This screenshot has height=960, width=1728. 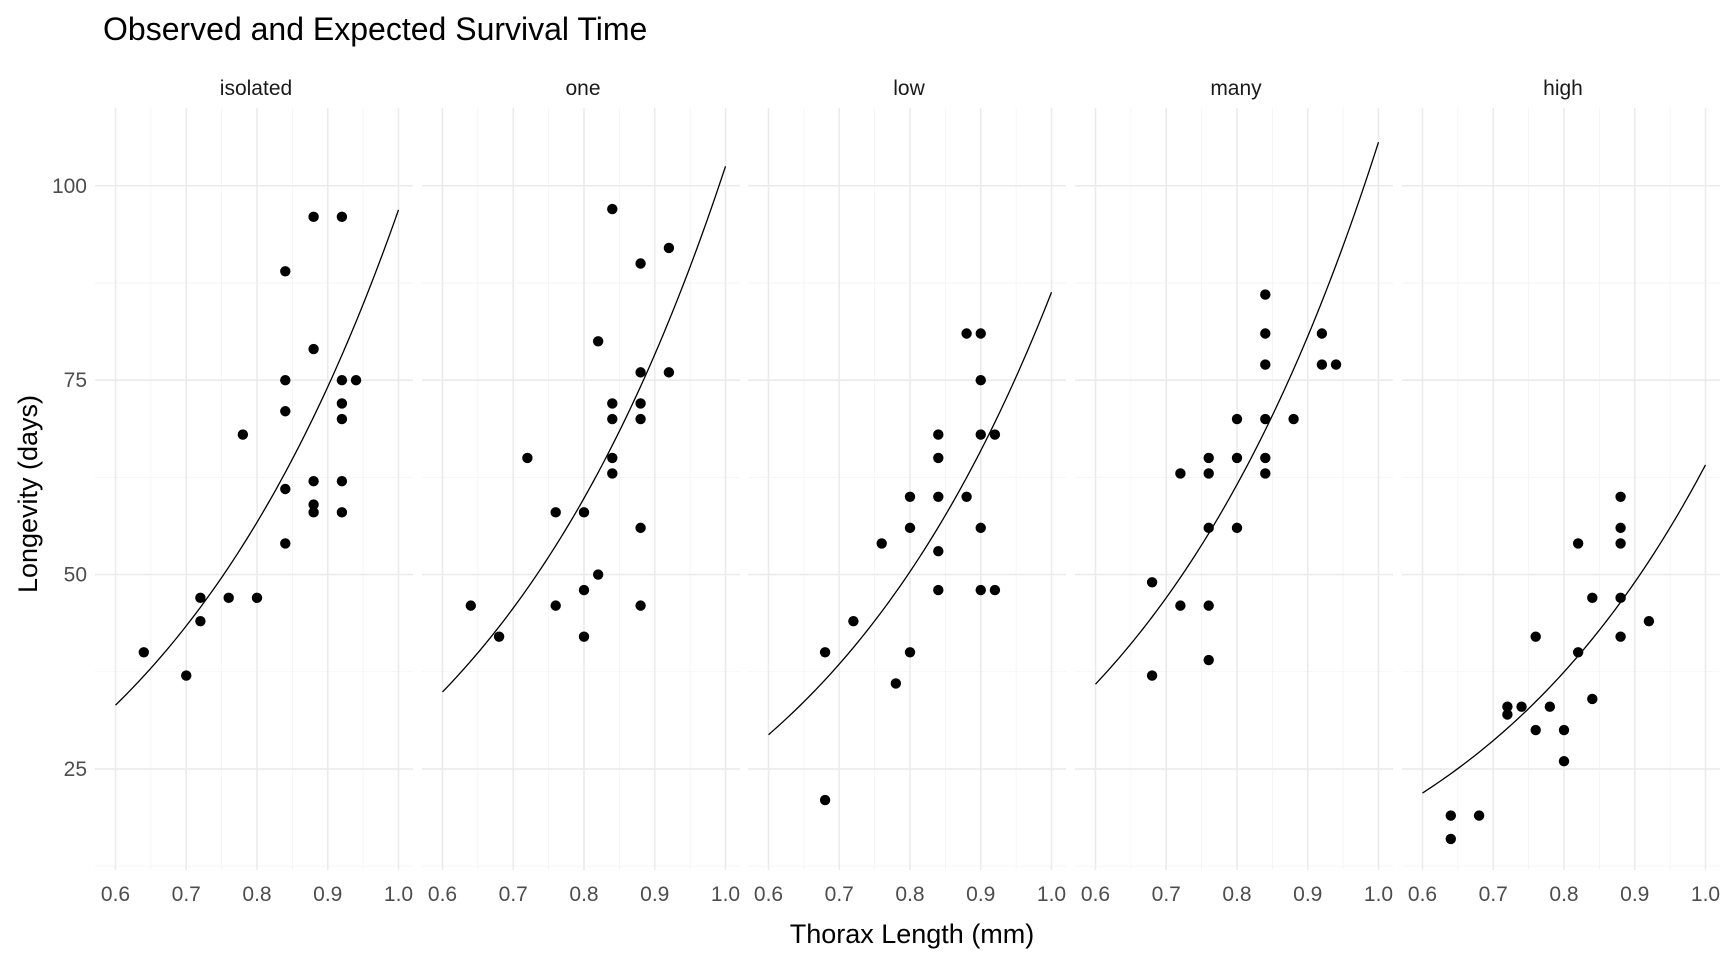 What do you see at coordinates (75, 769) in the screenshot?
I see `y-tick-label: 25` at bounding box center [75, 769].